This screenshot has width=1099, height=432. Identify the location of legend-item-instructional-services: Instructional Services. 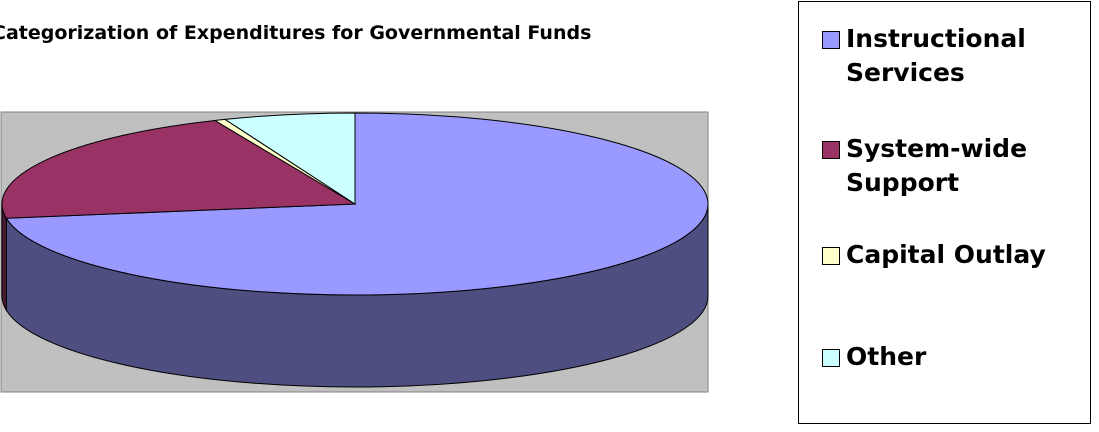
(941, 56).